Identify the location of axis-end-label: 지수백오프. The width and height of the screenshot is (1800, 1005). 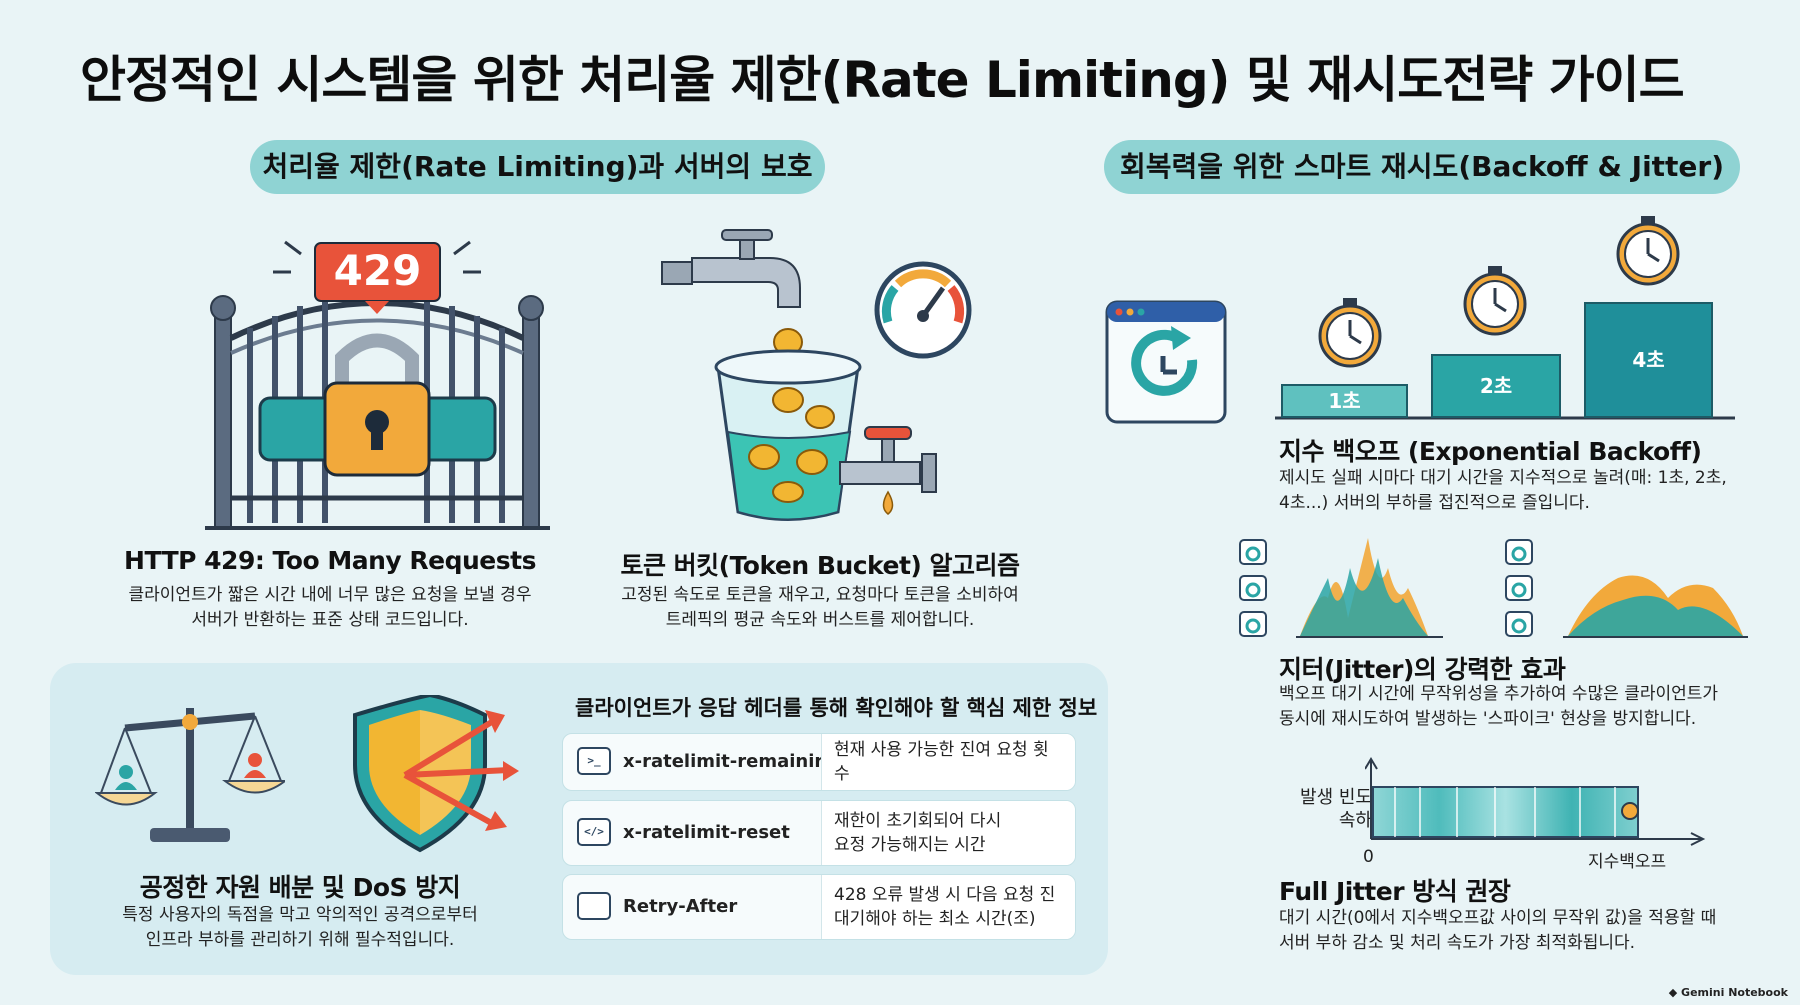
(1627, 862).